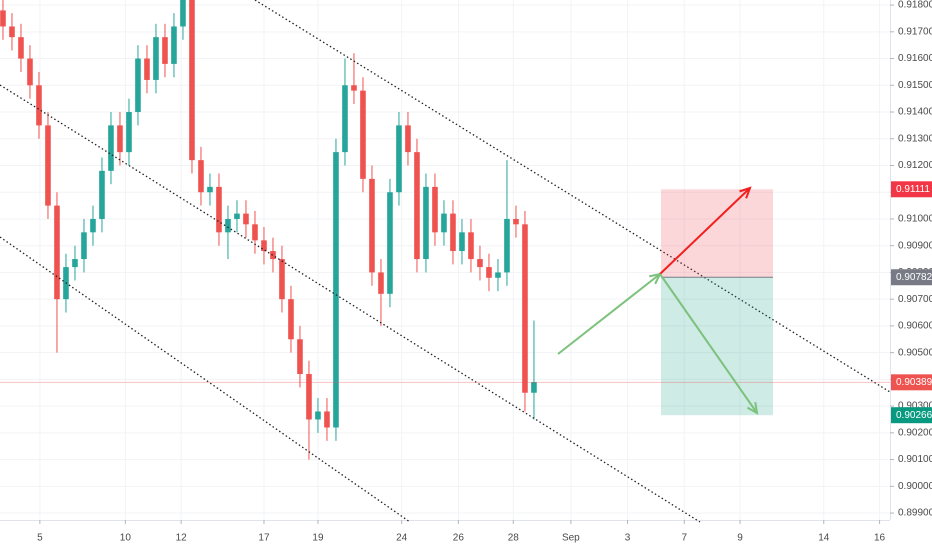 This screenshot has height=550, width=932. What do you see at coordinates (514, 538) in the screenshot?
I see `x-tick-label: 28` at bounding box center [514, 538].